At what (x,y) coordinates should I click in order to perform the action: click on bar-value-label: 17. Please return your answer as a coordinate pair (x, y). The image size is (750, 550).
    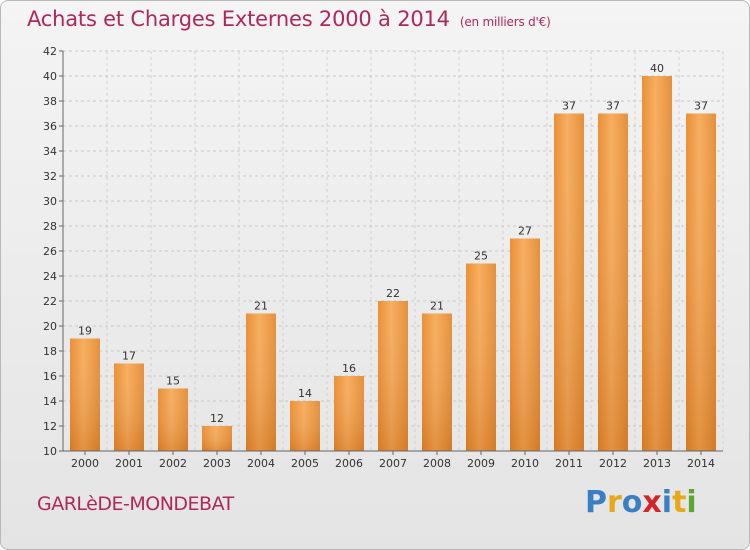
    Looking at the image, I should click on (129, 356).